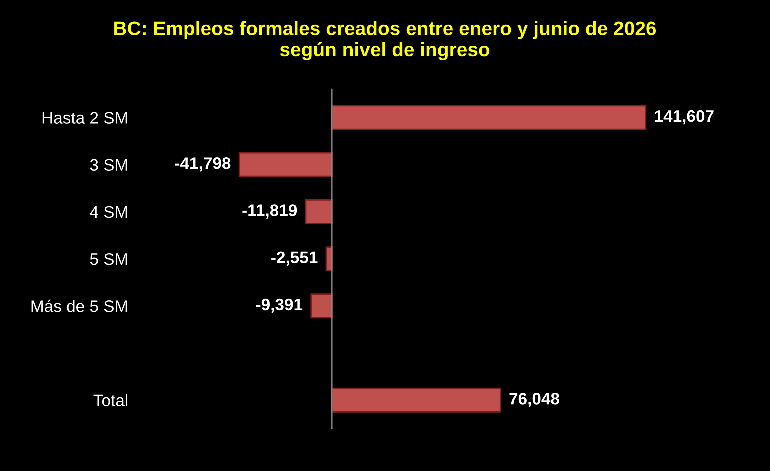  I want to click on y-tick-label: 4 SM, so click(109, 212).